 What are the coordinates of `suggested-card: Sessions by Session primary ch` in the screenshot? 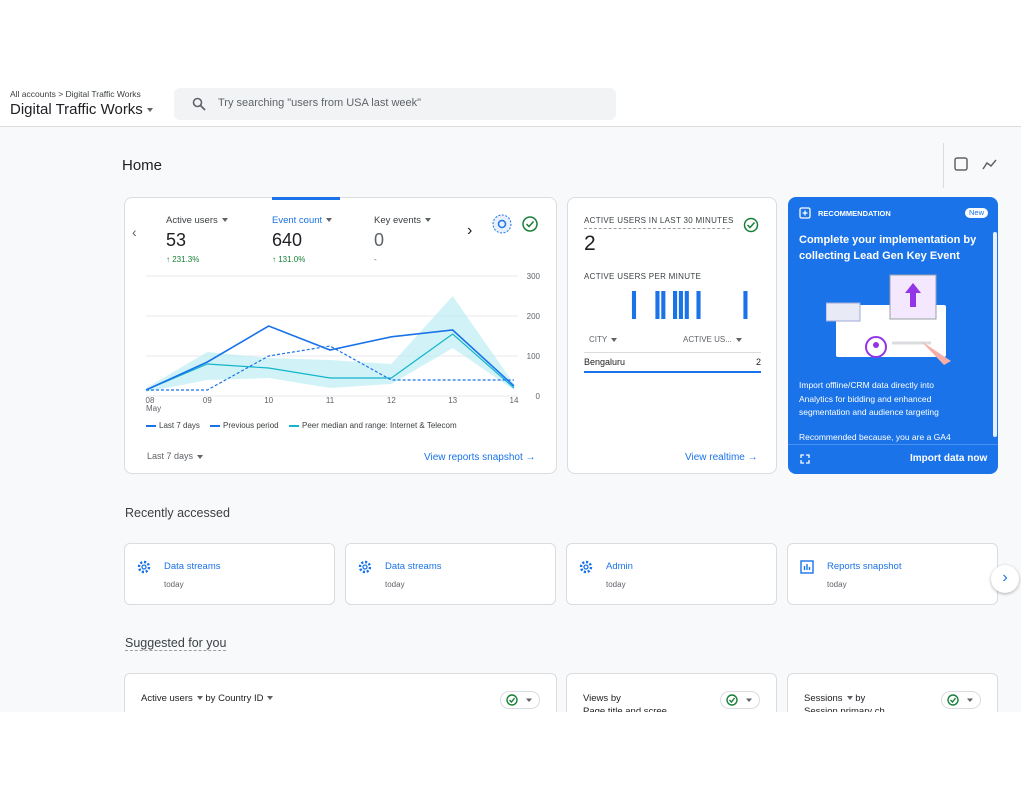 It's located at (892, 692).